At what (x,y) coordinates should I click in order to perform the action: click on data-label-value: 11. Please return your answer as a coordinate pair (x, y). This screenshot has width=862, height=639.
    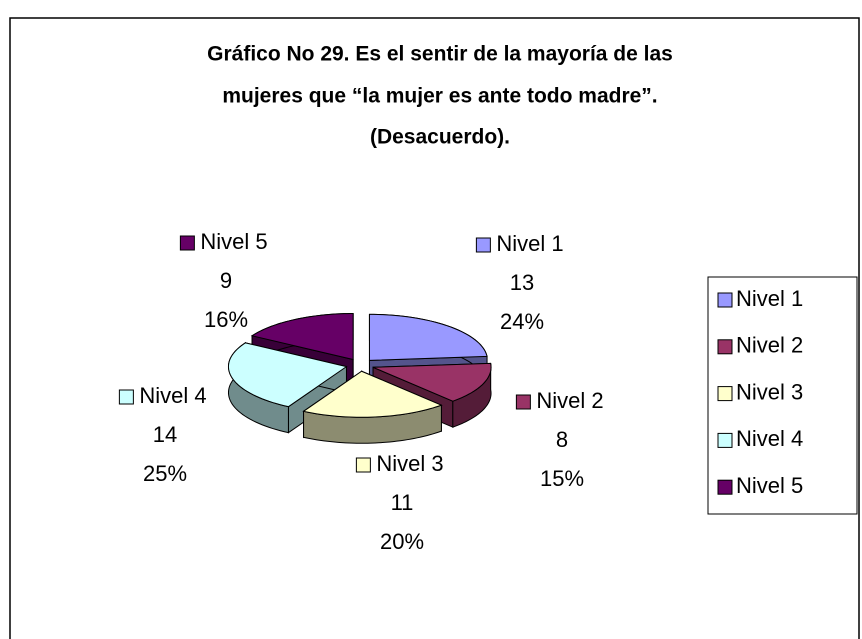
    Looking at the image, I should click on (402, 502).